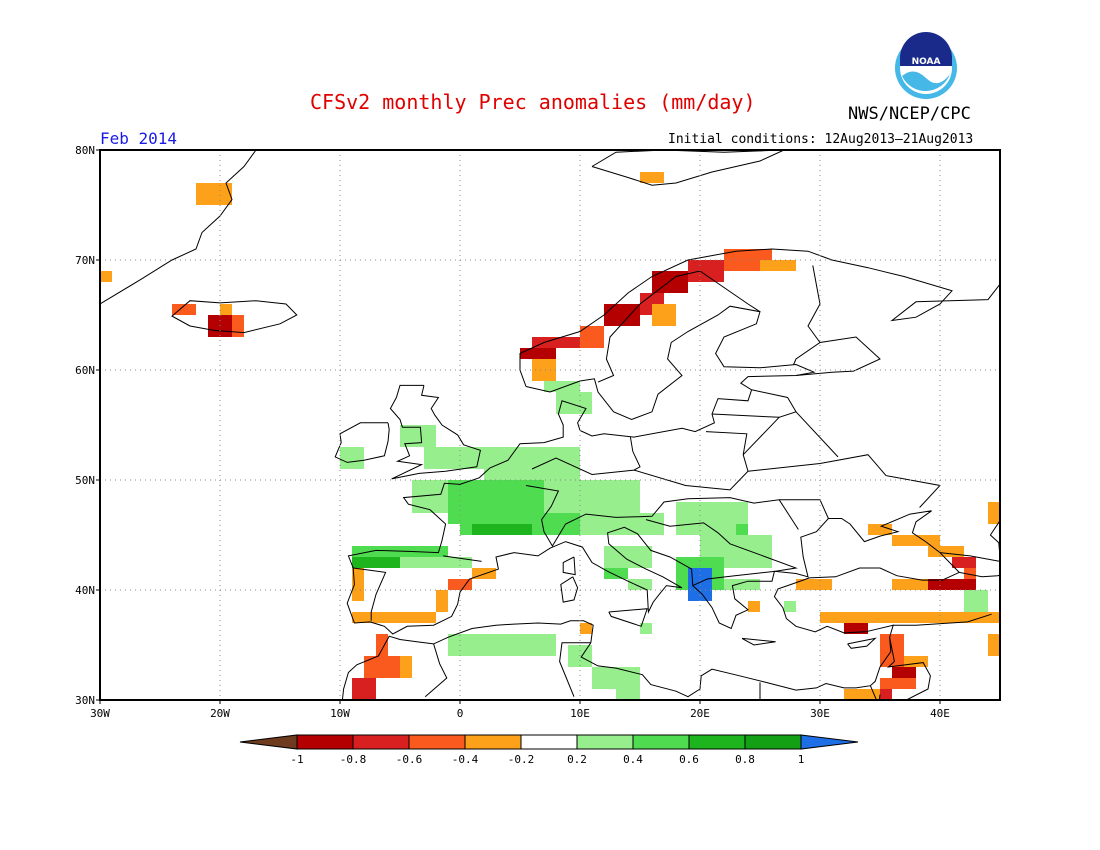  What do you see at coordinates (820, 713) in the screenshot?
I see `lon-tick-label: 30E` at bounding box center [820, 713].